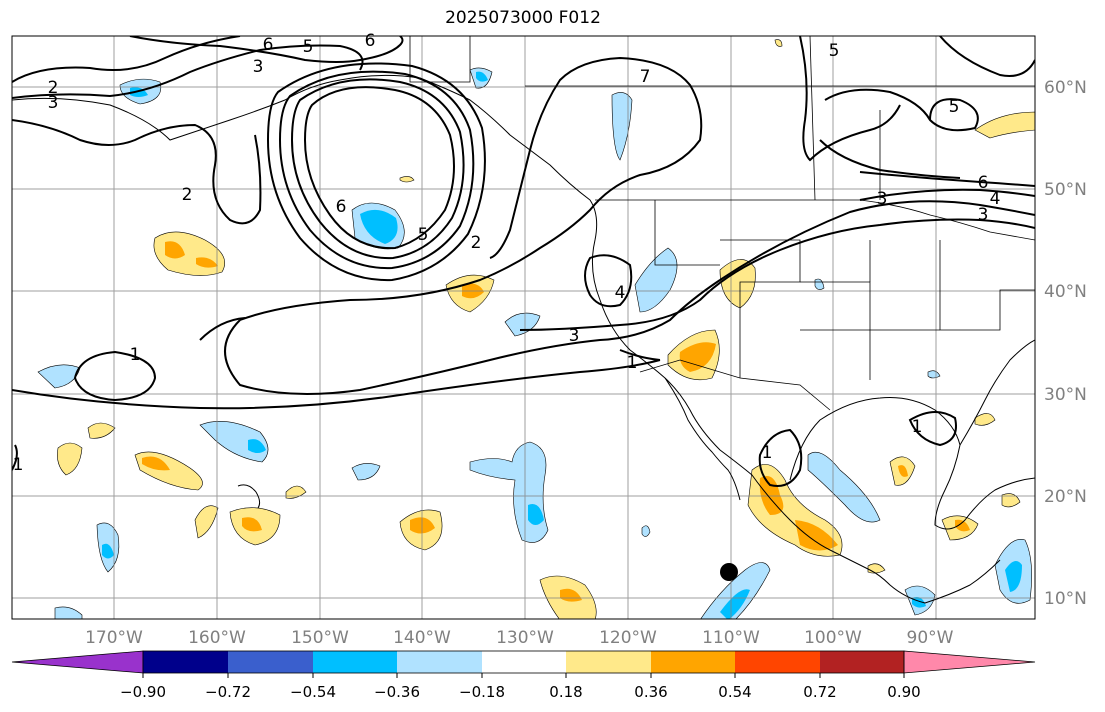 The image size is (1105, 712). What do you see at coordinates (320, 638) in the screenshot?
I see `lon-tick-label: 150°W` at bounding box center [320, 638].